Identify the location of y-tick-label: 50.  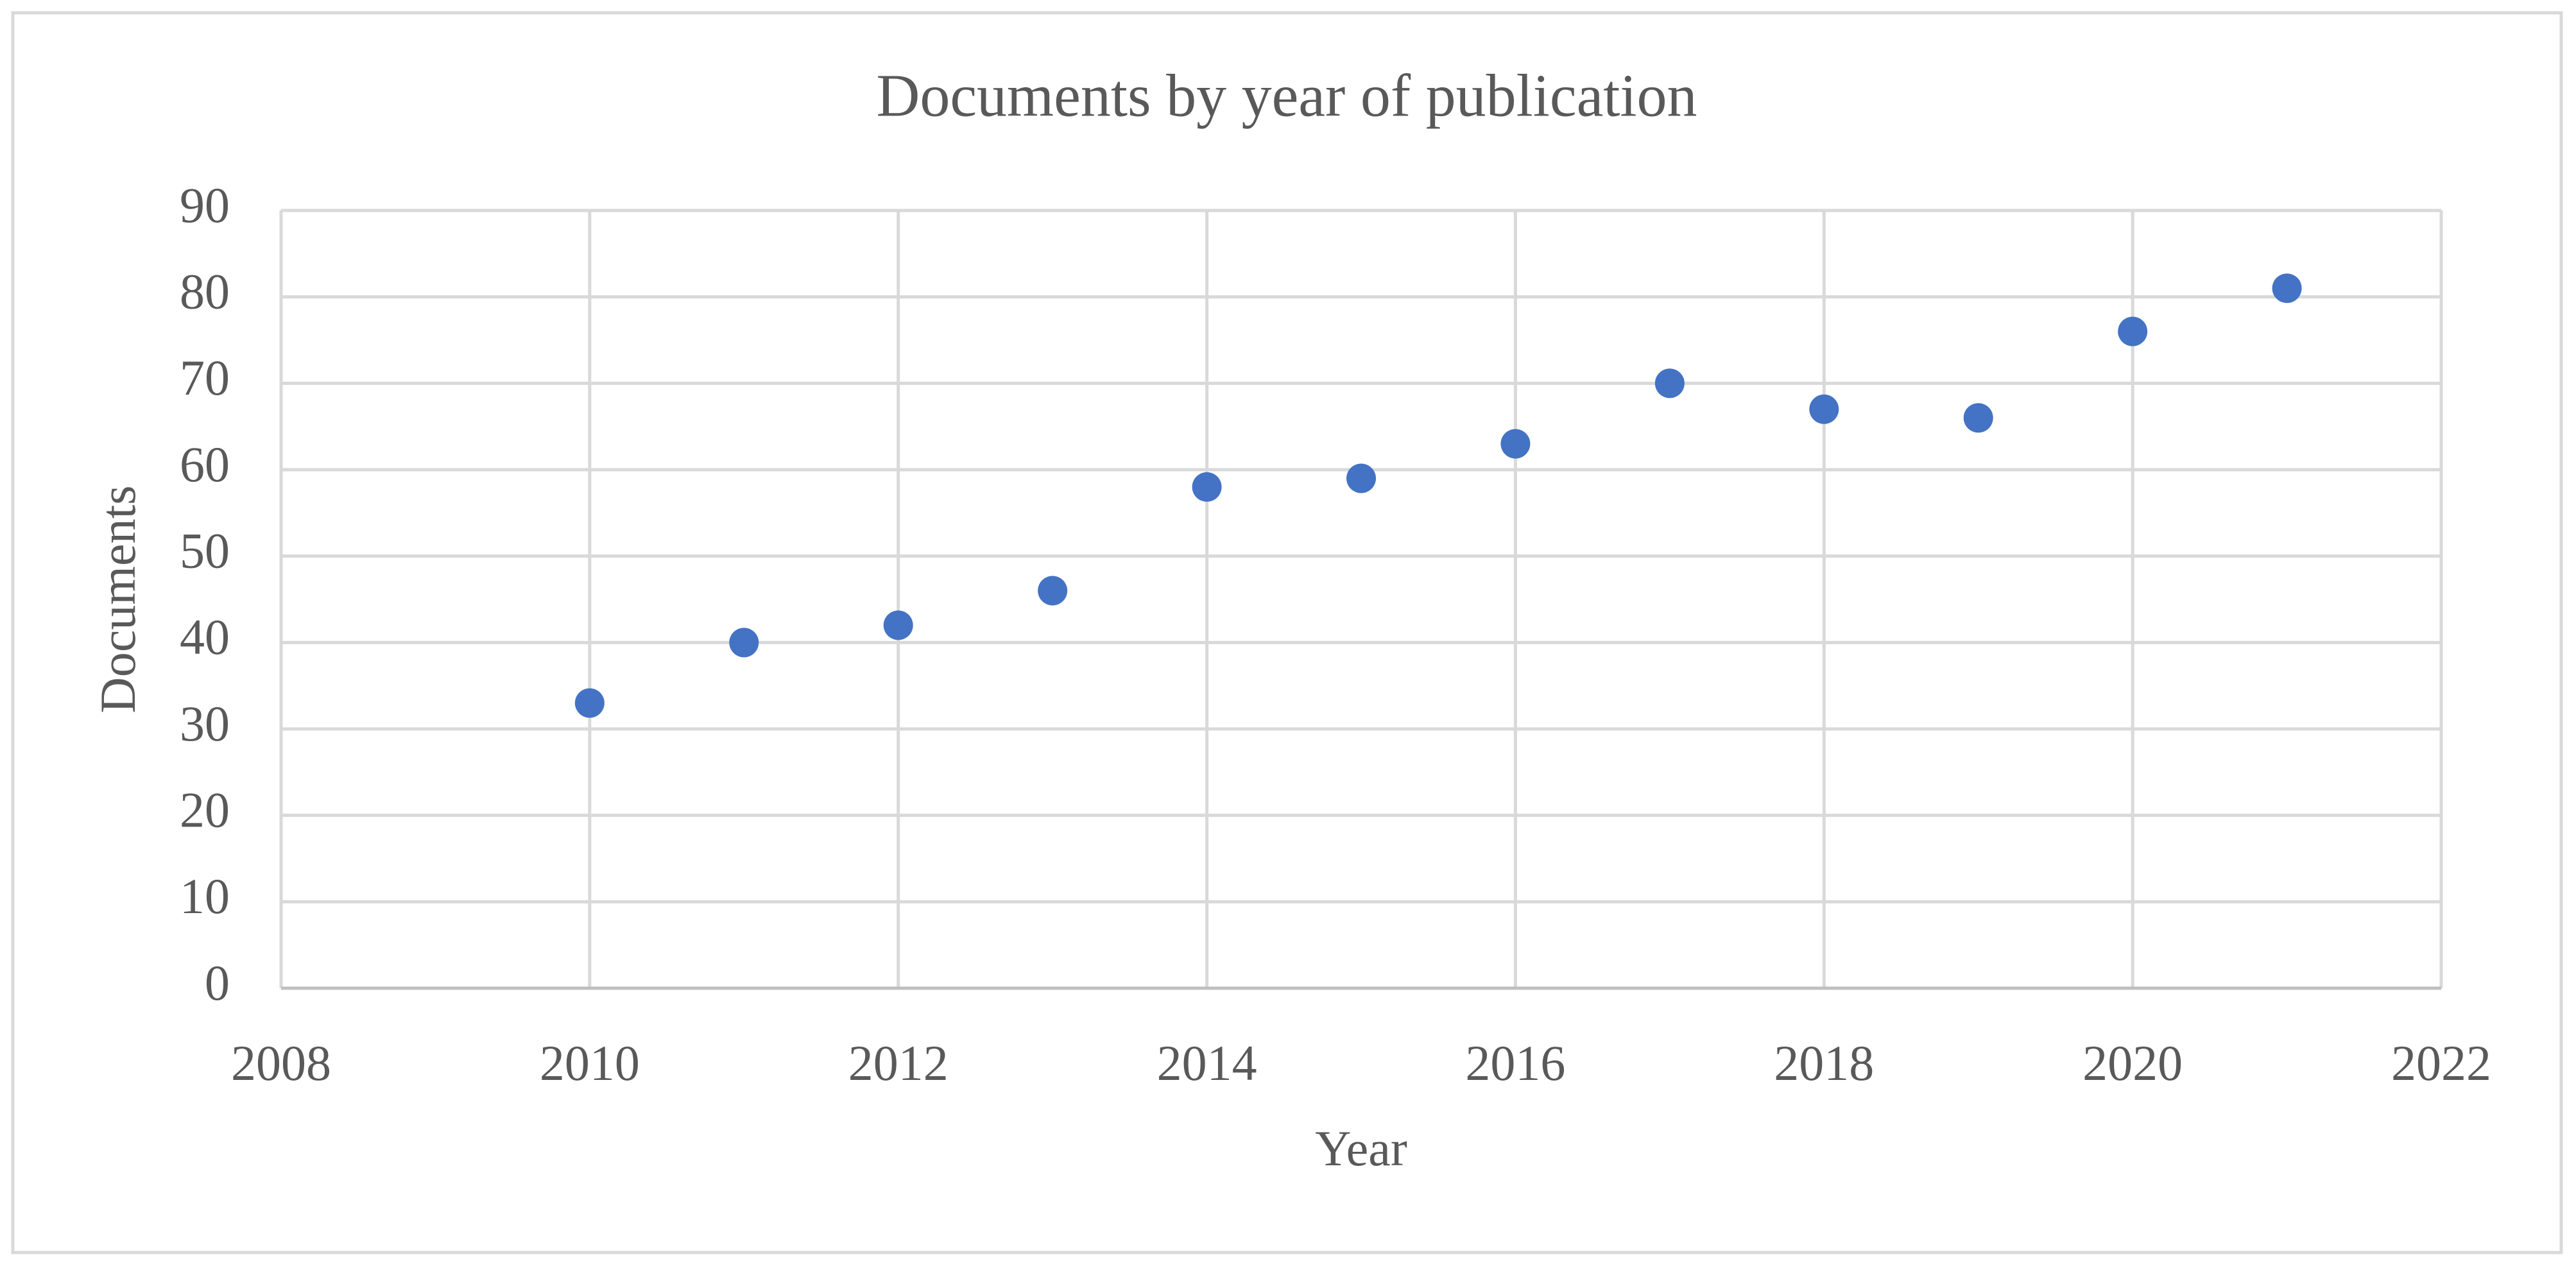
(205, 551).